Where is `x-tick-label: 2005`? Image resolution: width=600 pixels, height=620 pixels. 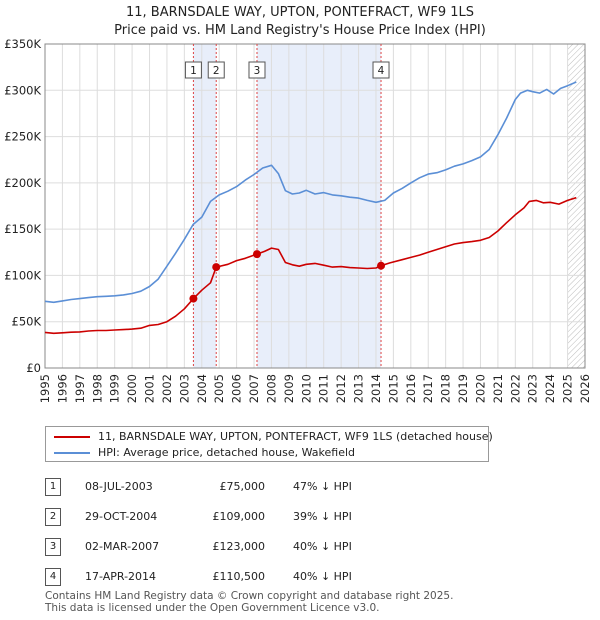 x-tick-label: 2005 is located at coordinates (219, 388).